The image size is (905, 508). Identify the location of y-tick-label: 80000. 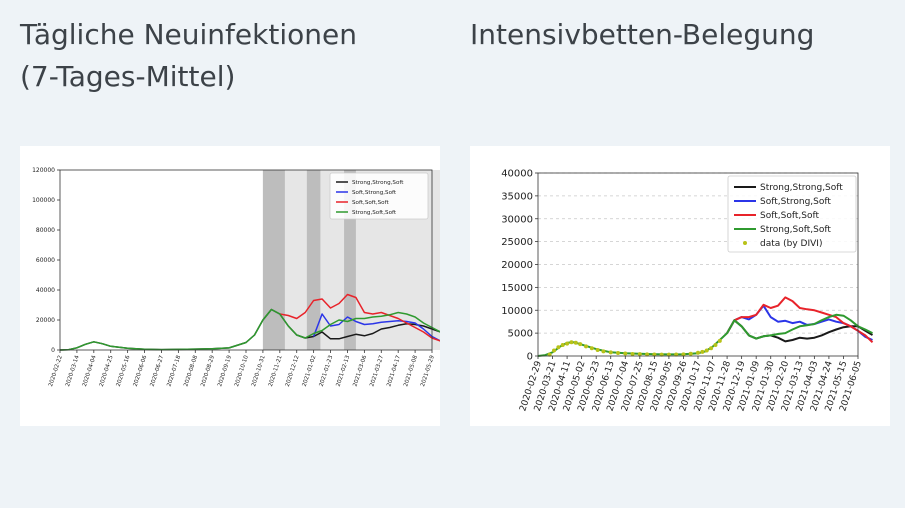
(45, 230).